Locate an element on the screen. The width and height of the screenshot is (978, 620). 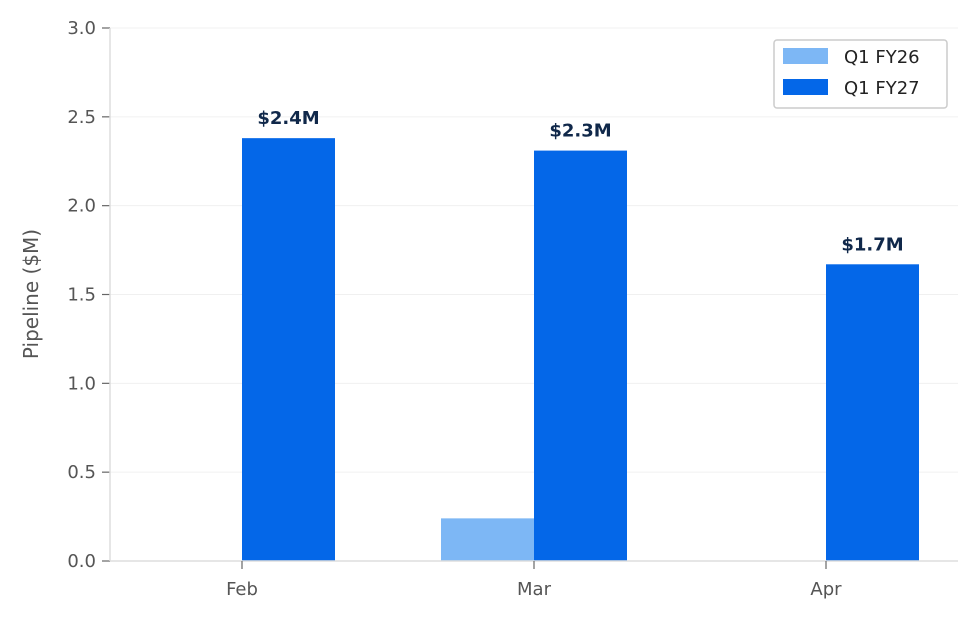
y-tick-label: 0.5 is located at coordinates (81, 472).